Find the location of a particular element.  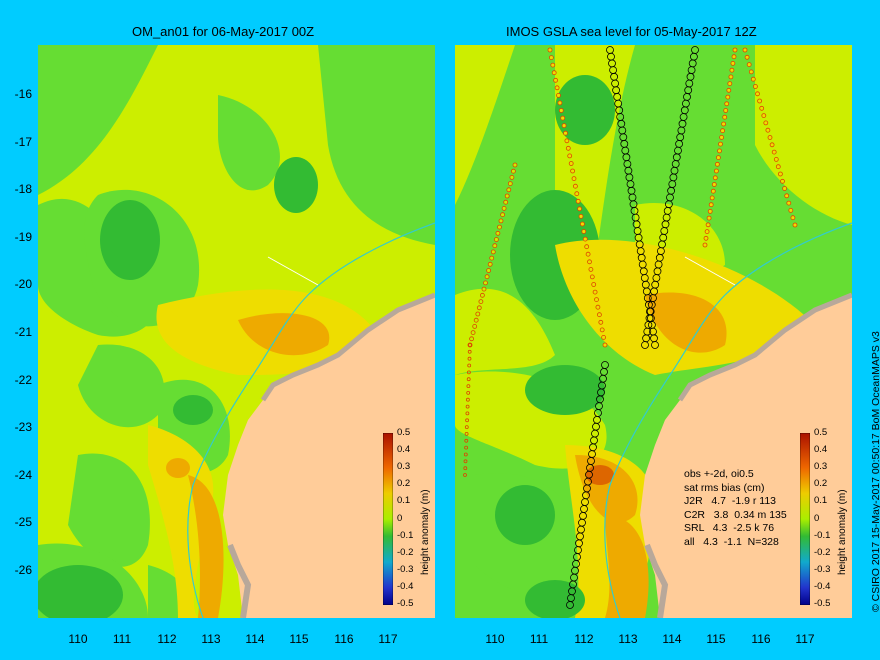

land-mass is located at coordinates (329, 456).